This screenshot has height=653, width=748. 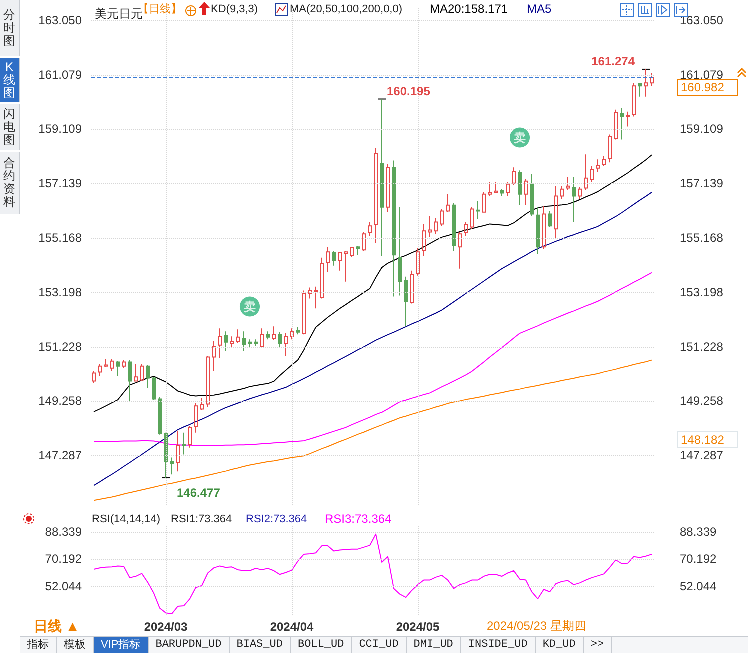 What do you see at coordinates (60, 401) in the screenshot?
I see `y-tick-label: 149.258` at bounding box center [60, 401].